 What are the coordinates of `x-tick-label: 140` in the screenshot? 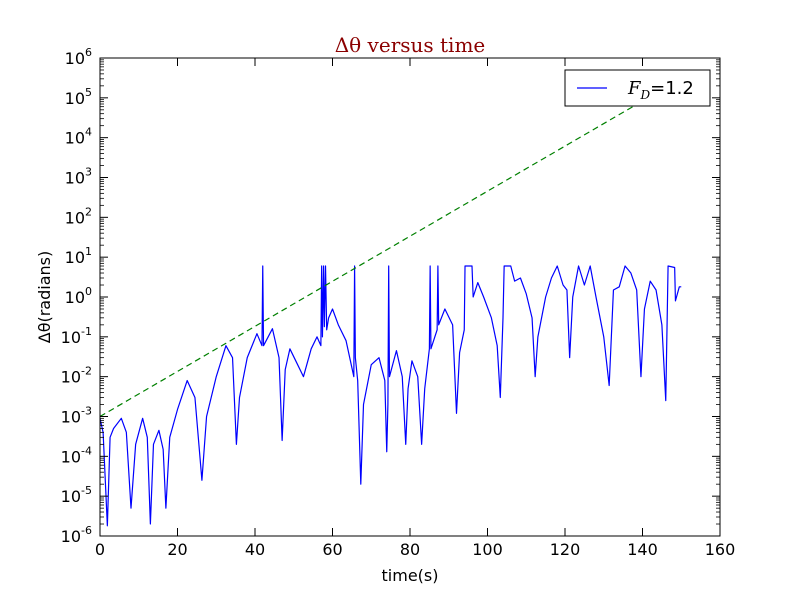 It's located at (642, 549).